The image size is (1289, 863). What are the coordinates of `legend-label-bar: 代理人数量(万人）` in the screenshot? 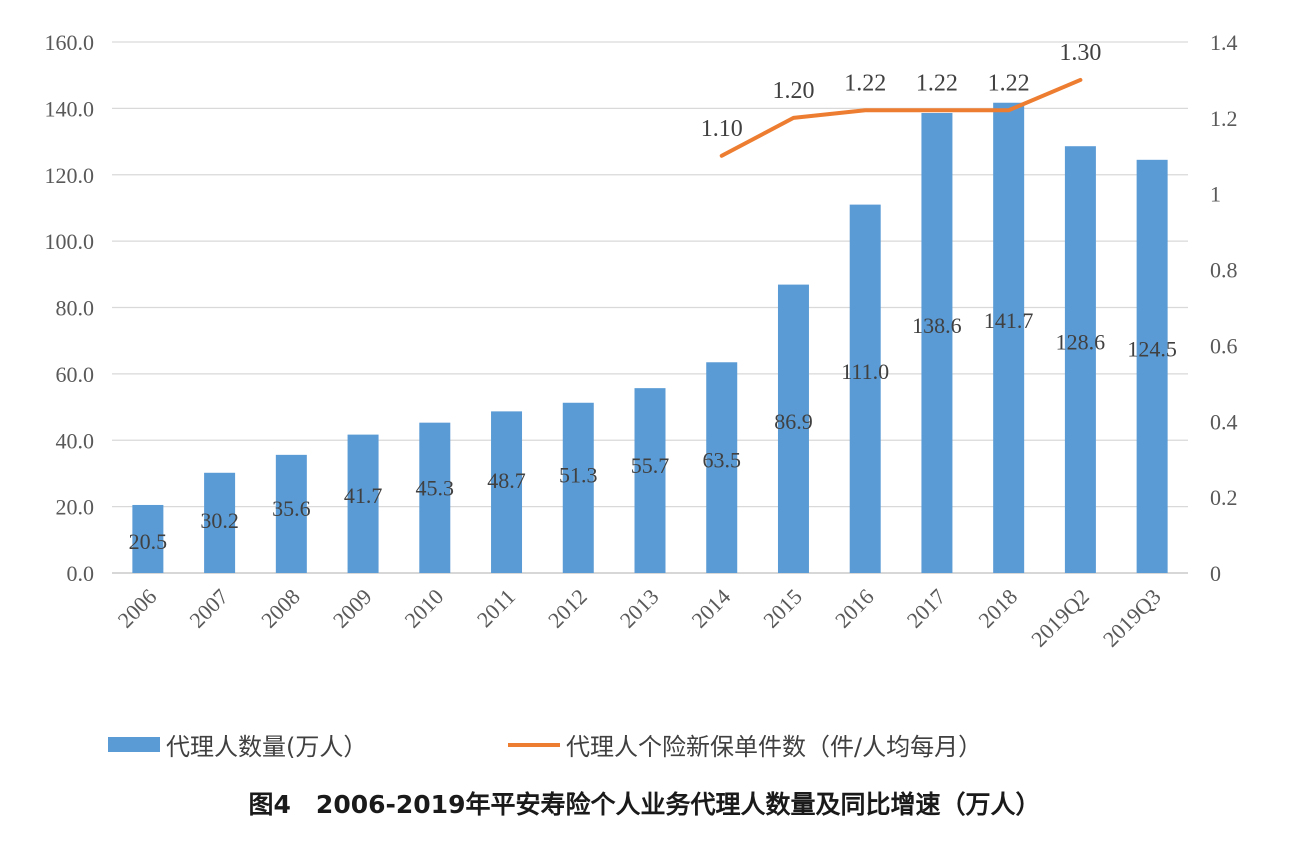 It's located at (266, 747).